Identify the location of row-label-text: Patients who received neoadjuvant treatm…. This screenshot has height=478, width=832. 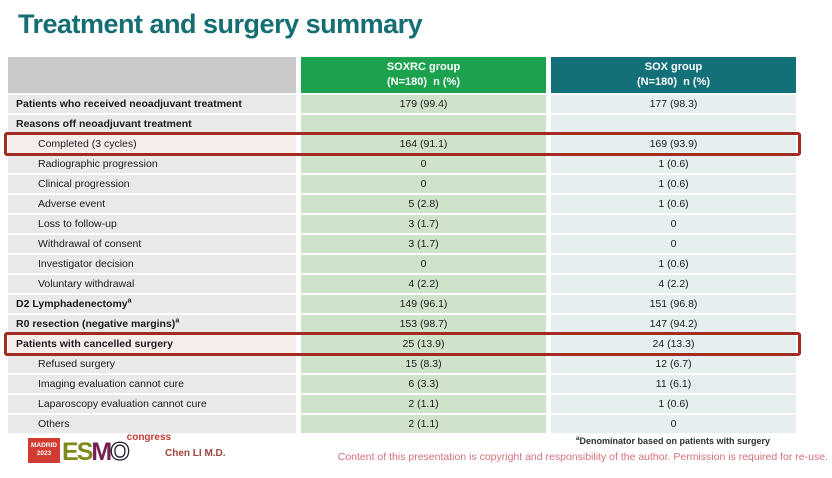
(129, 104).